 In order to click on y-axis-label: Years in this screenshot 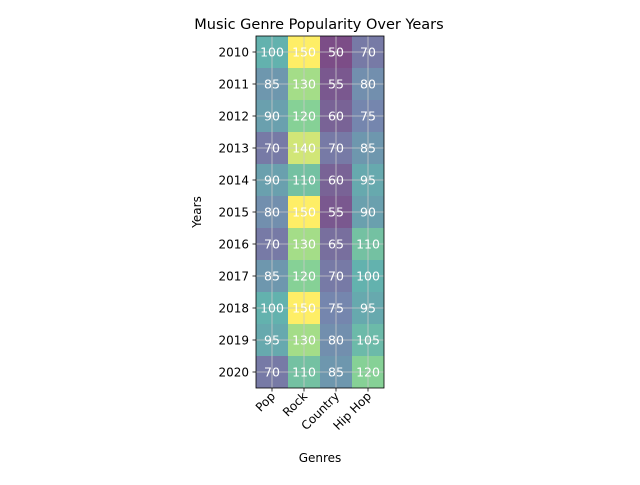, I will do `click(197, 212)`.